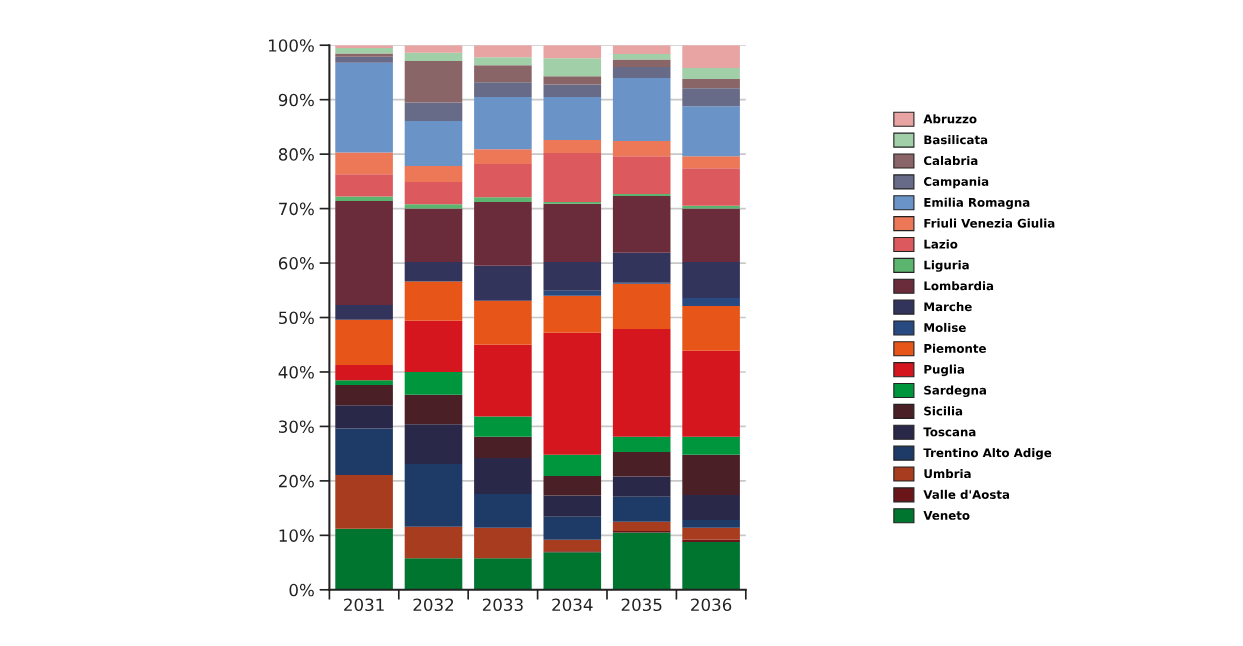  Describe the element at coordinates (296, 154) in the screenshot. I see `y-tick-label: 80%` at that location.